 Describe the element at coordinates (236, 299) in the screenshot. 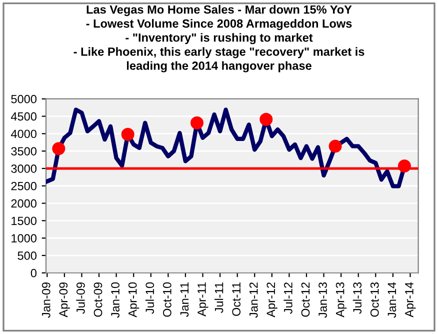

I see `x-tick-label: Oct-11` at that location.